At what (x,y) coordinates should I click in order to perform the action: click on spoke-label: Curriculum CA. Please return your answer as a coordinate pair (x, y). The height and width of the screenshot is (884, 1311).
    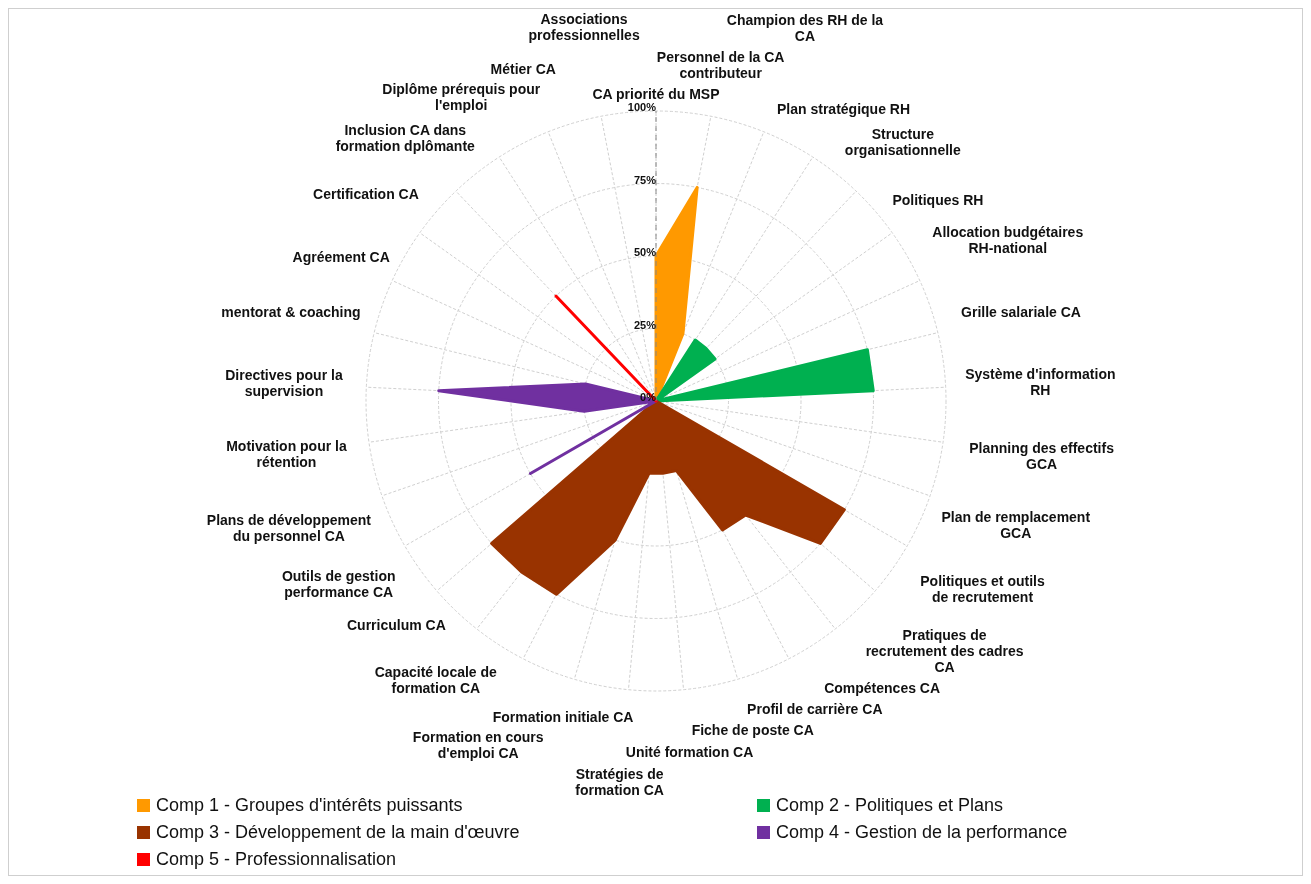
    Looking at the image, I should click on (396, 625).